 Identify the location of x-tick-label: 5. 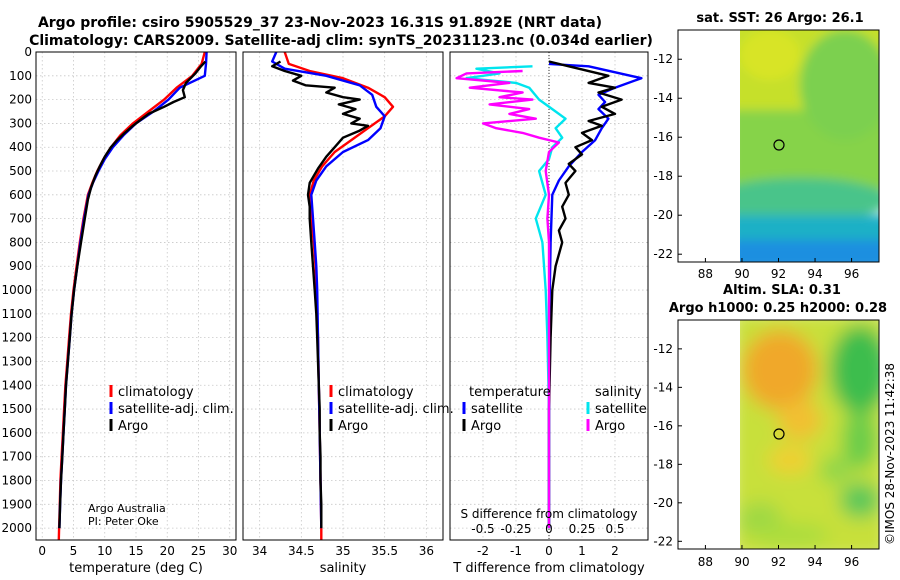
(74, 551).